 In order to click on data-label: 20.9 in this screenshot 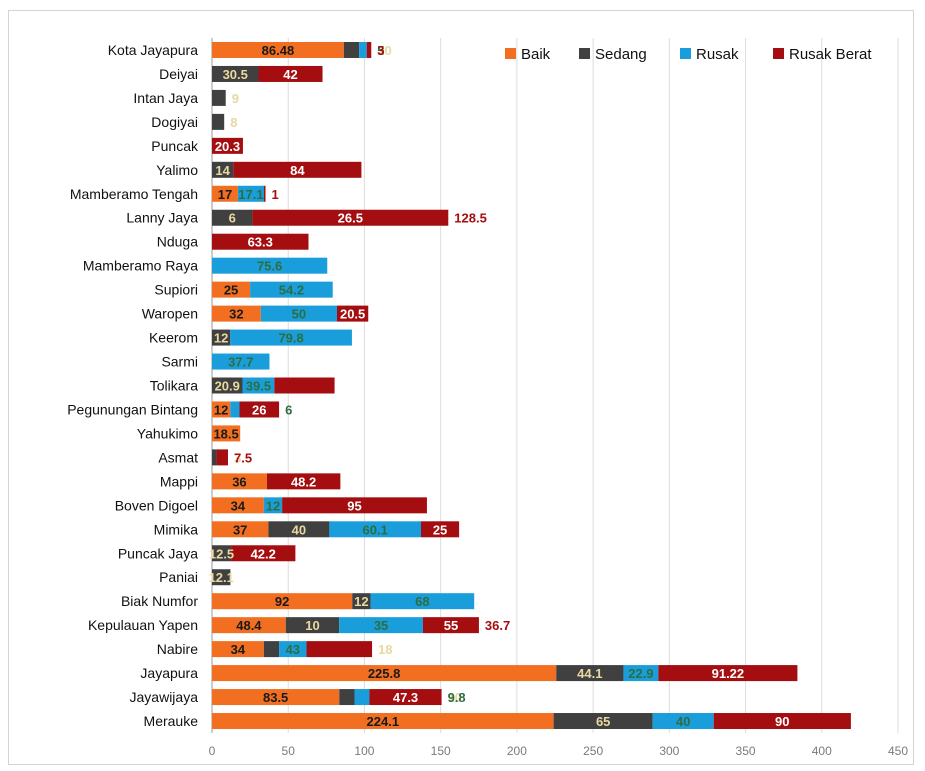, I will do `click(227, 386)`.